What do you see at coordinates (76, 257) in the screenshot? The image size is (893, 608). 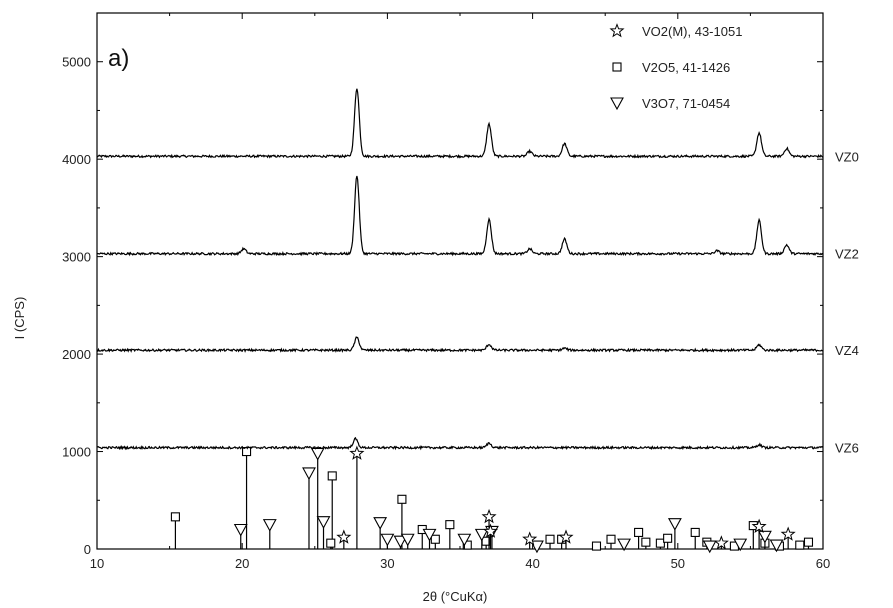 I see `y-tick-label: 3000` at bounding box center [76, 257].